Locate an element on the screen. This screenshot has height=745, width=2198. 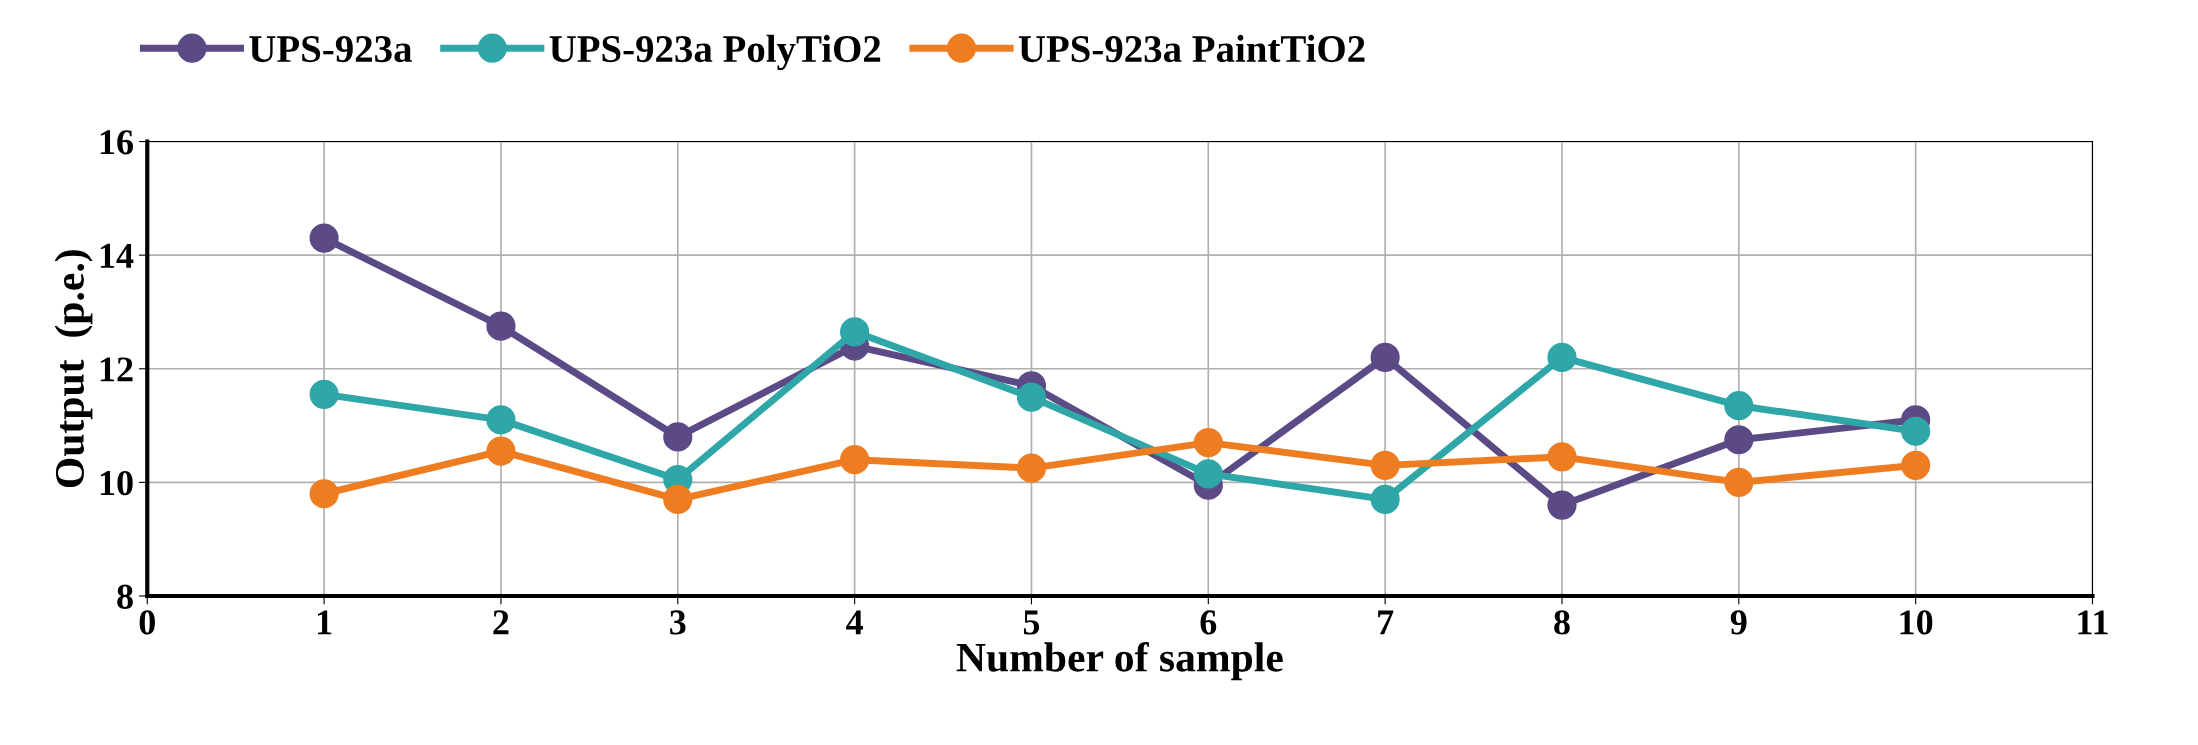
x-tick-label: 5 is located at coordinates (1031, 622).